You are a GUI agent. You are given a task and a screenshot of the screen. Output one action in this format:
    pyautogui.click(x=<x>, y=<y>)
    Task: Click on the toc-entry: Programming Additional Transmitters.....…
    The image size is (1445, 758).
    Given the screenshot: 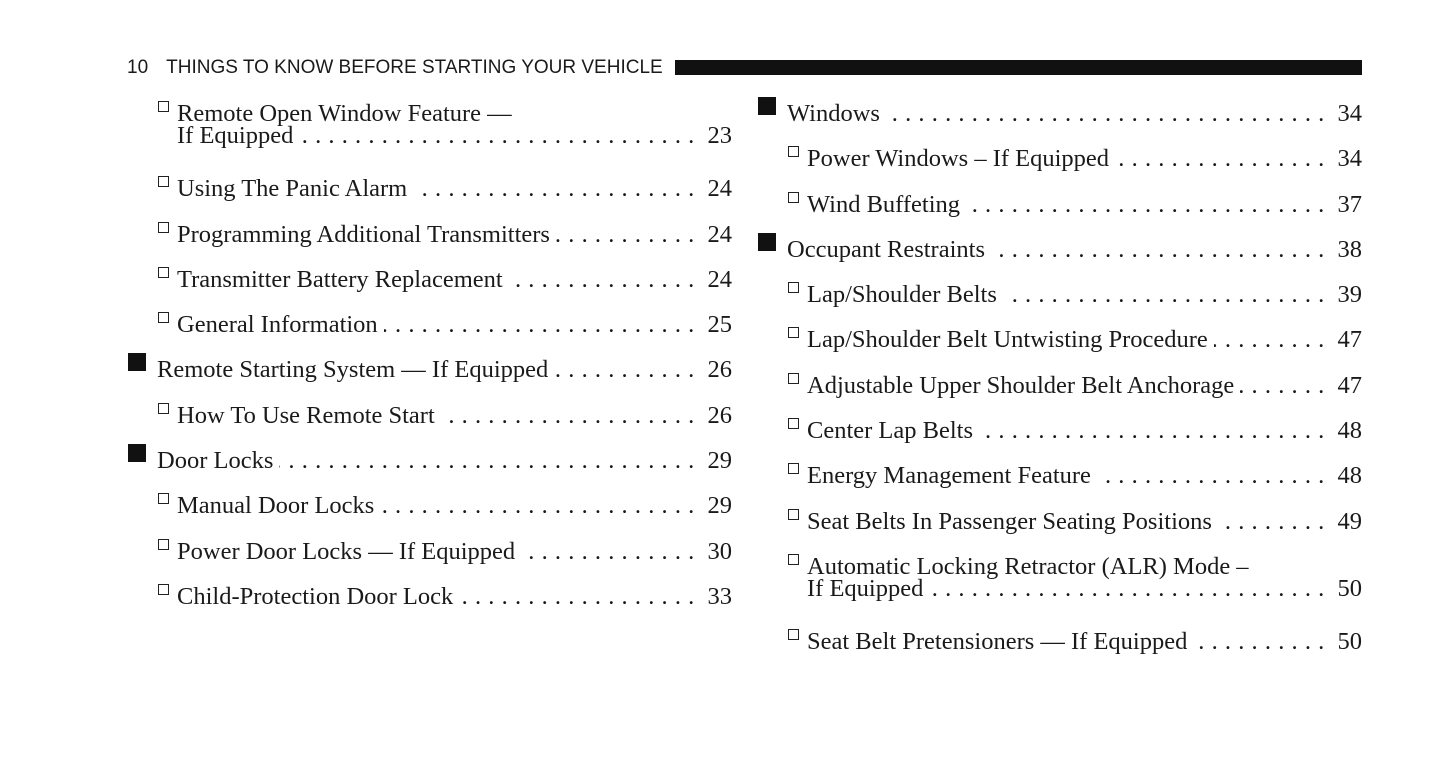 What is the action you would take?
    pyautogui.click(x=429, y=230)
    